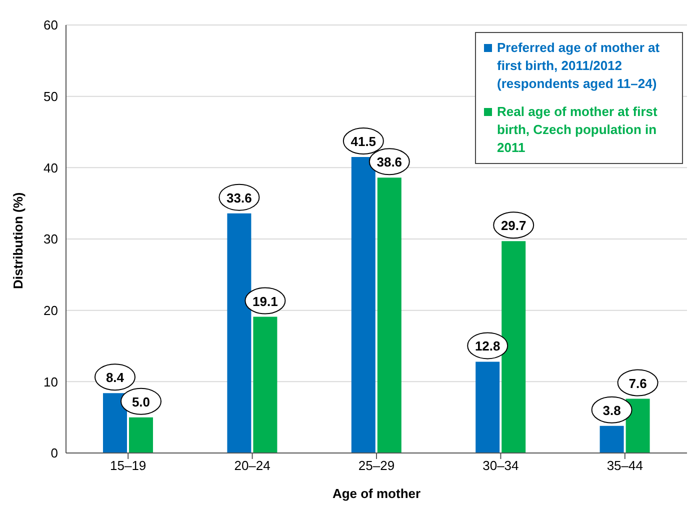  Describe the element at coordinates (624, 466) in the screenshot. I see `x-tick-label: 35–44` at that location.